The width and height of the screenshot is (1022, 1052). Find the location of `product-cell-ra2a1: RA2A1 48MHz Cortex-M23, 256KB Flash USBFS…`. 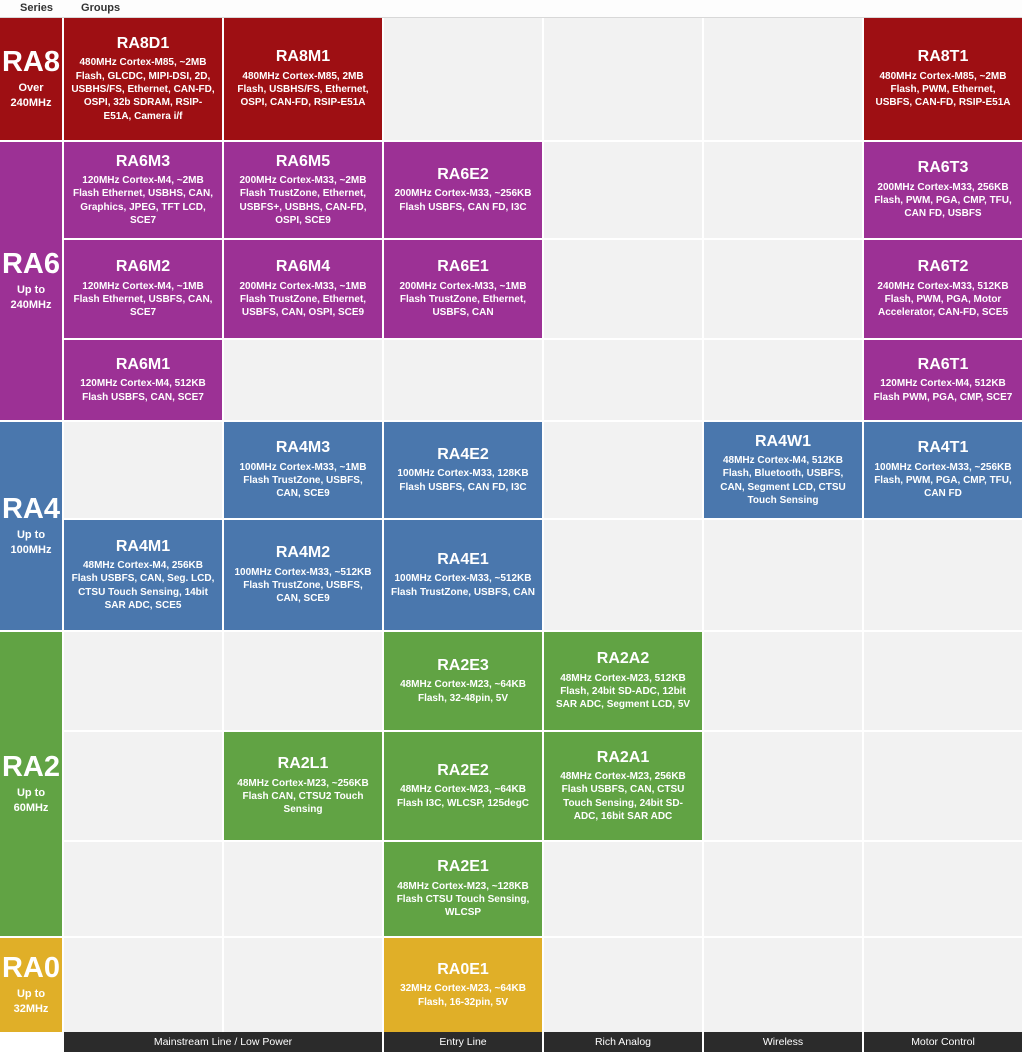

product-cell-ra2a1: RA2A1 48MHz Cortex-M23, 256KB Flash USBFS… is located at coordinates (623, 786).